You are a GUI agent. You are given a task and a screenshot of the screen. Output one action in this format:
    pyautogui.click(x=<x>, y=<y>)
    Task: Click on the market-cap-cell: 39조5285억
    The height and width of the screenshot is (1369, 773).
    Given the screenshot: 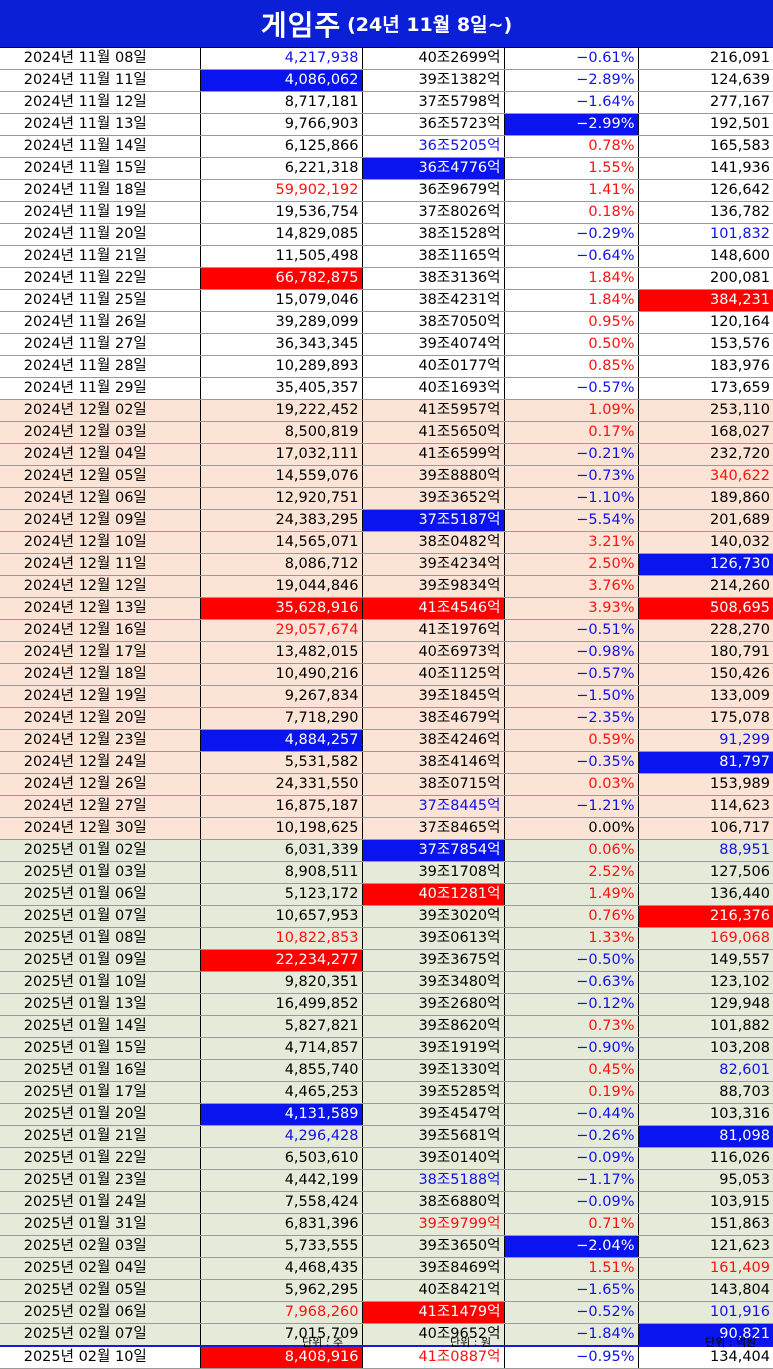 What is the action you would take?
    pyautogui.click(x=433, y=1092)
    